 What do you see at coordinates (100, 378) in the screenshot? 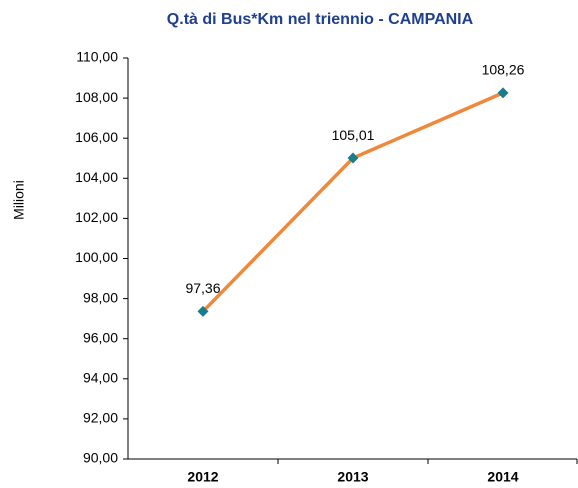
I see `y-tick-label: 94,00` at bounding box center [100, 378].